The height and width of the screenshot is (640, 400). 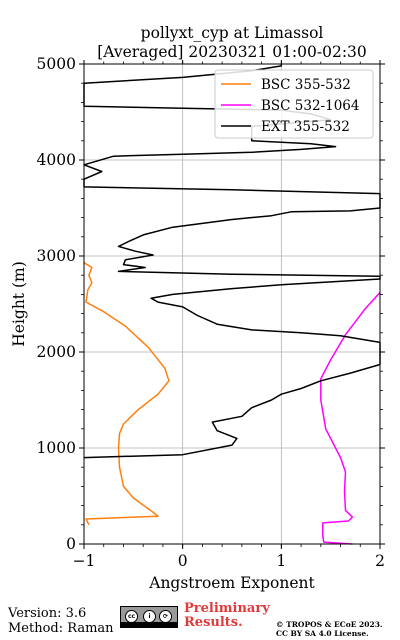 I want to click on preliminary-line-1: Preliminary, so click(x=227, y=608).